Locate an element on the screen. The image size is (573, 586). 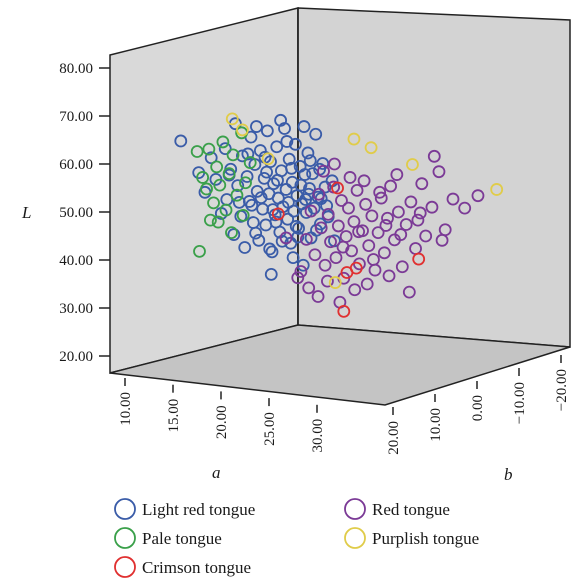
l-tick-label: 20.00 is located at coordinates (76, 357).